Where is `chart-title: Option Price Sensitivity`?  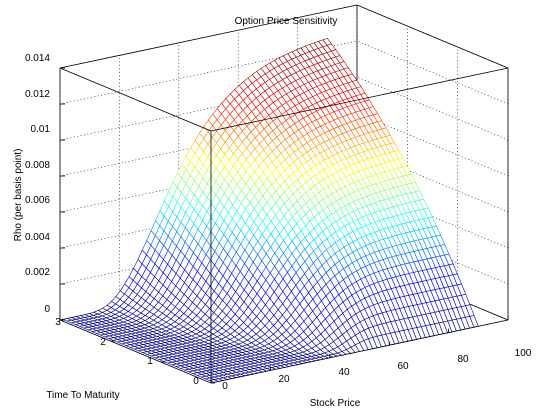 chart-title: Option Price Sensitivity is located at coordinates (286, 21).